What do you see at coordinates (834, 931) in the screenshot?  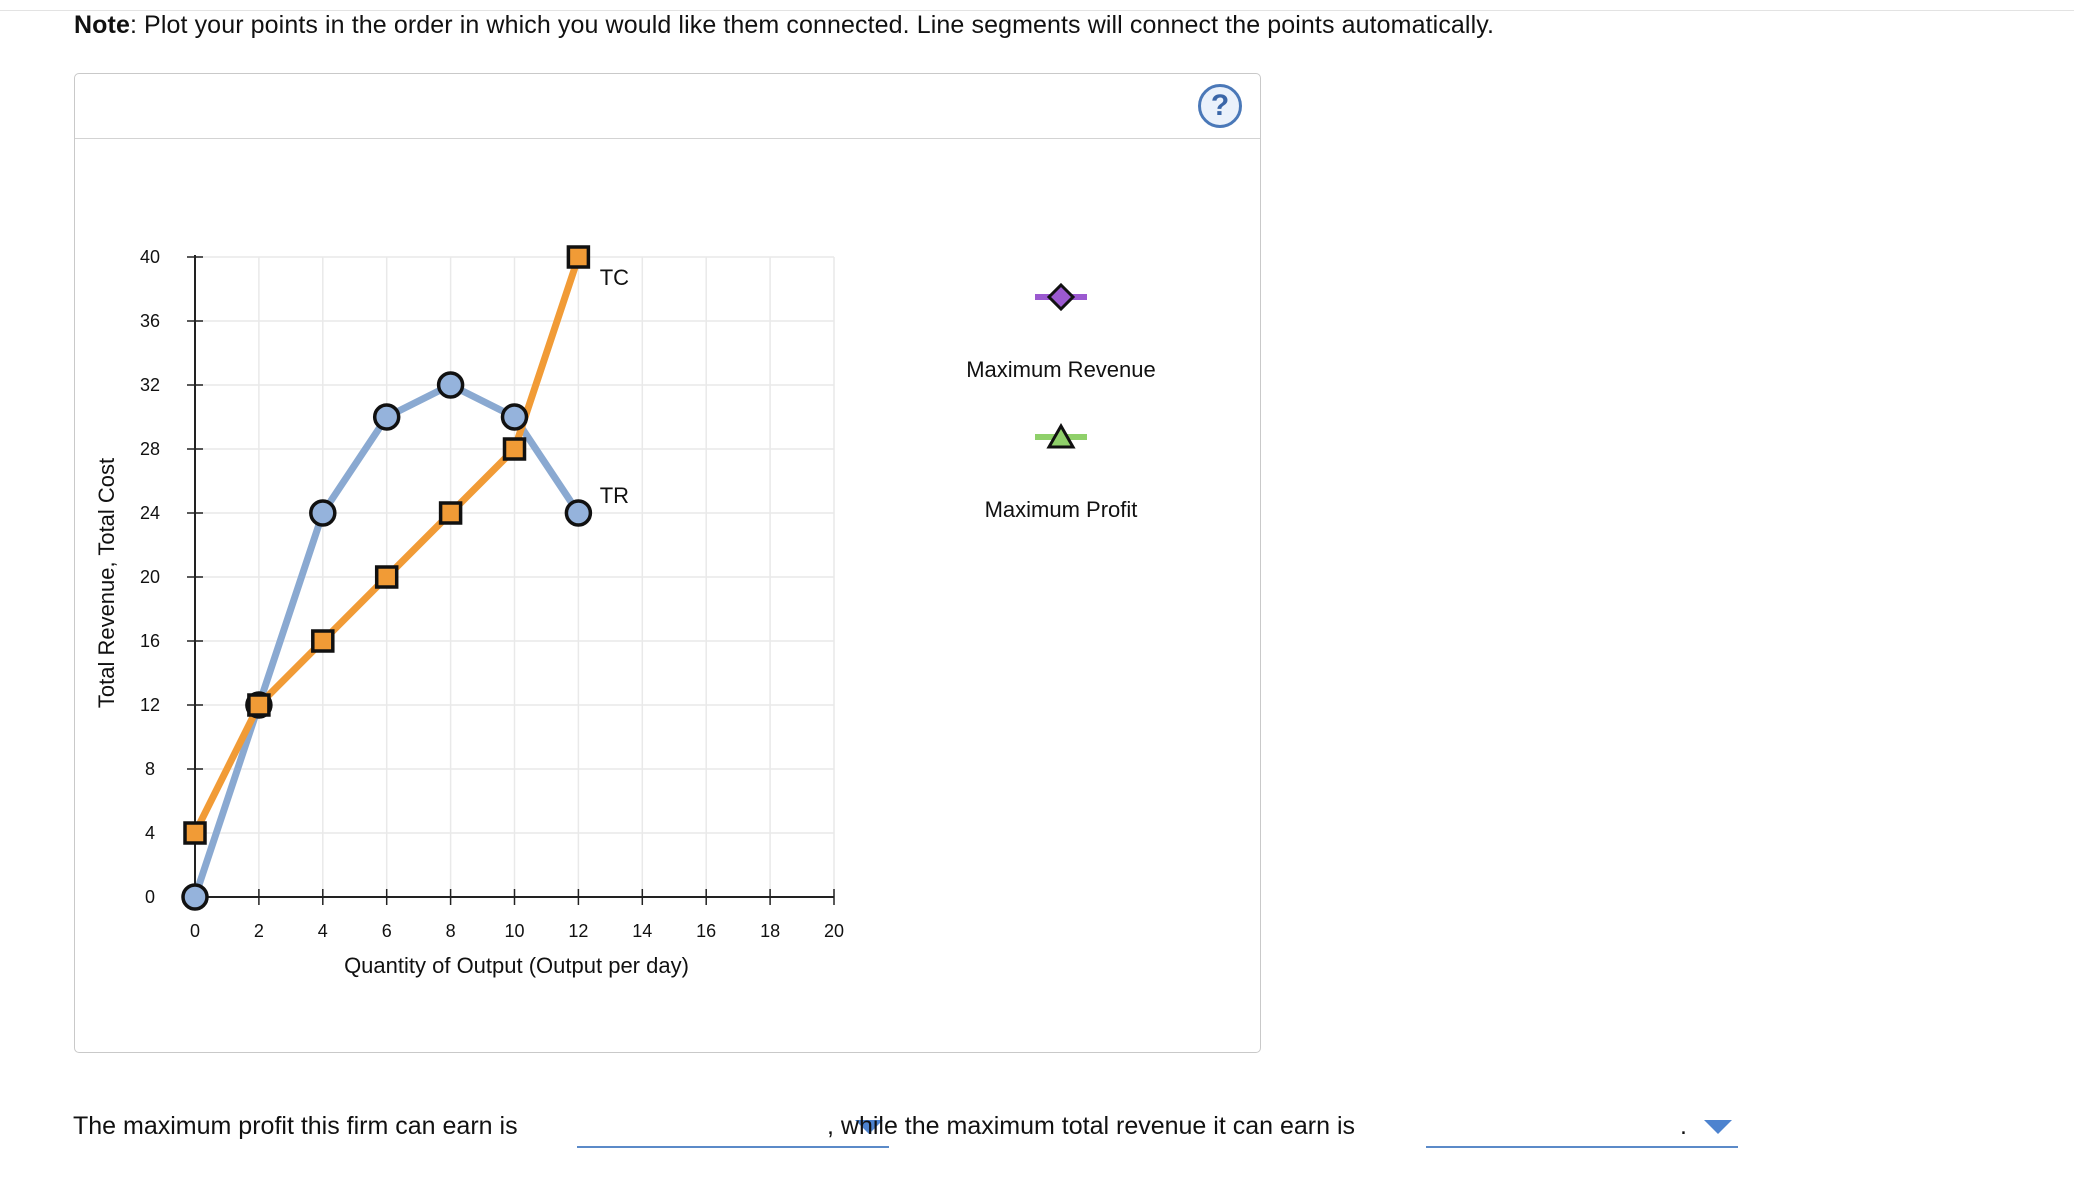 I see `x-tick-label: 20` at bounding box center [834, 931].